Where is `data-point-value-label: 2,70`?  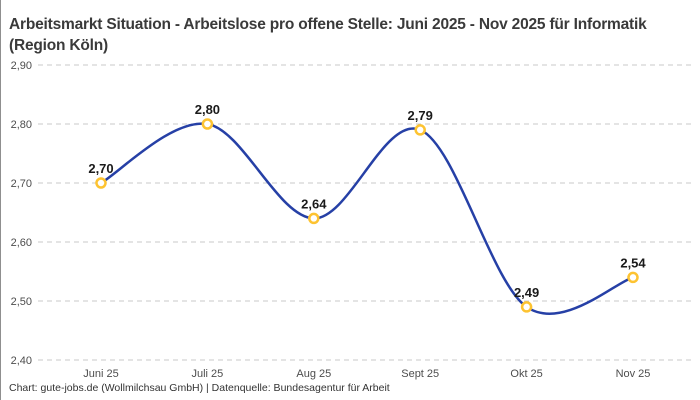
data-point-value-label: 2,70 is located at coordinates (100, 168).